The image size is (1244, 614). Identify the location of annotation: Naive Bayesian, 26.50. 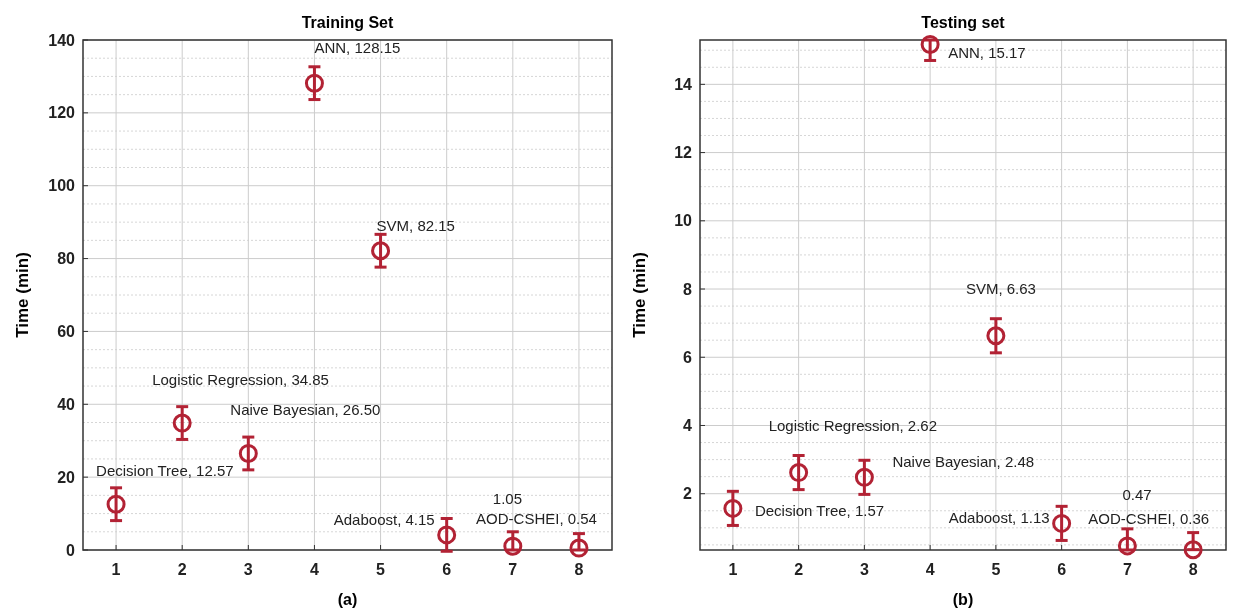
(305, 410).